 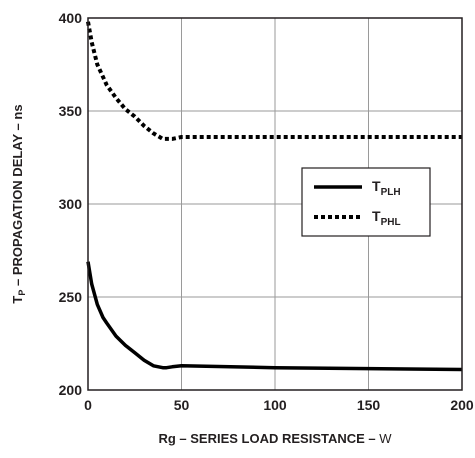 What do you see at coordinates (376, 186) in the screenshot?
I see `legend-label-tplh-main: T` at bounding box center [376, 186].